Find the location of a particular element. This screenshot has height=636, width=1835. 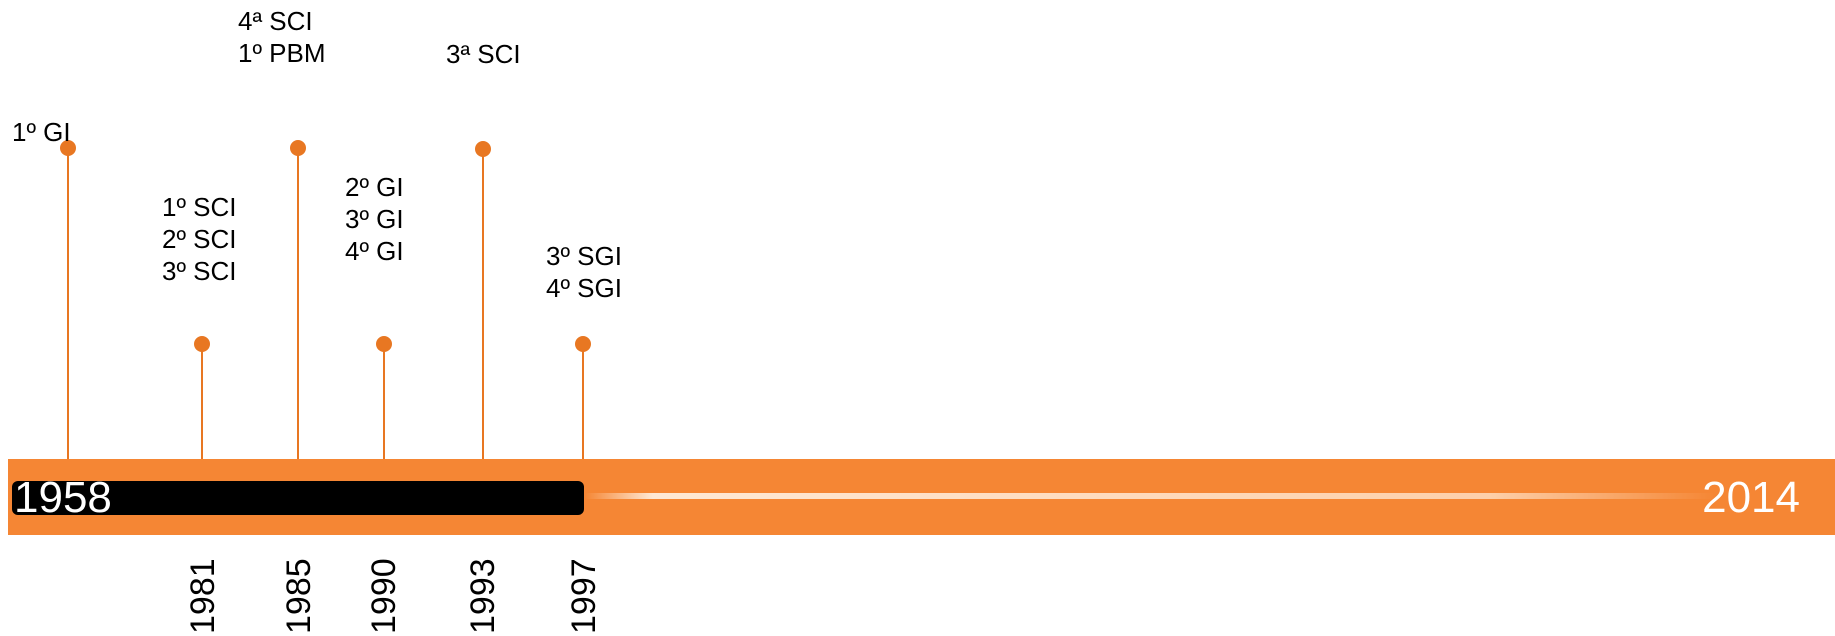

event-label-1993: 3ª SCI is located at coordinates (483, 54).